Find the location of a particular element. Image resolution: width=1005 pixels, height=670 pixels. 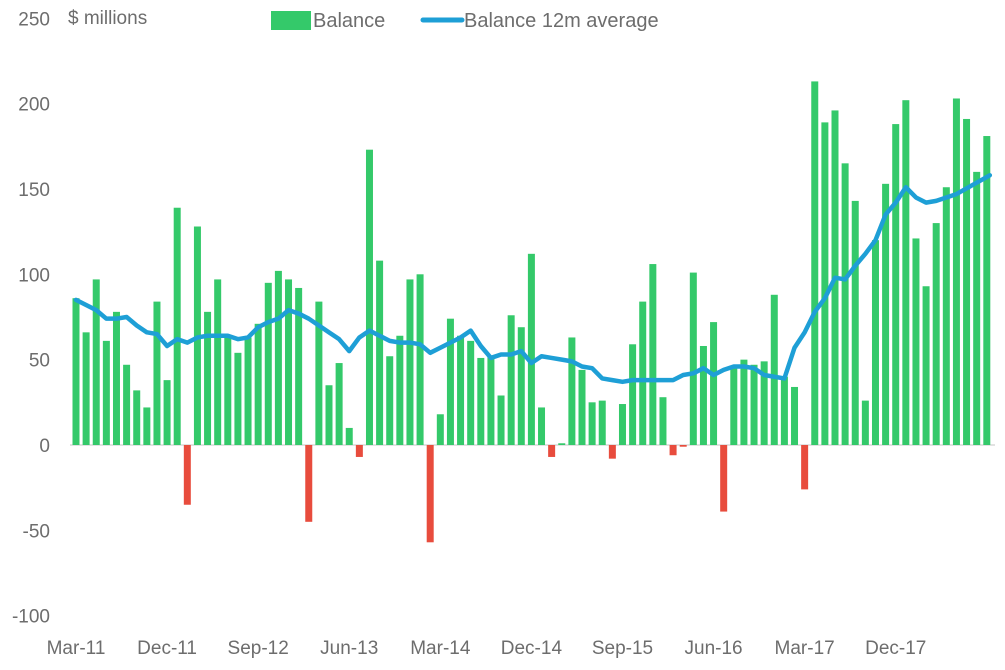

y-axis: 250 200 150 100 50 0 -50 -100 is located at coordinates (31, 318).